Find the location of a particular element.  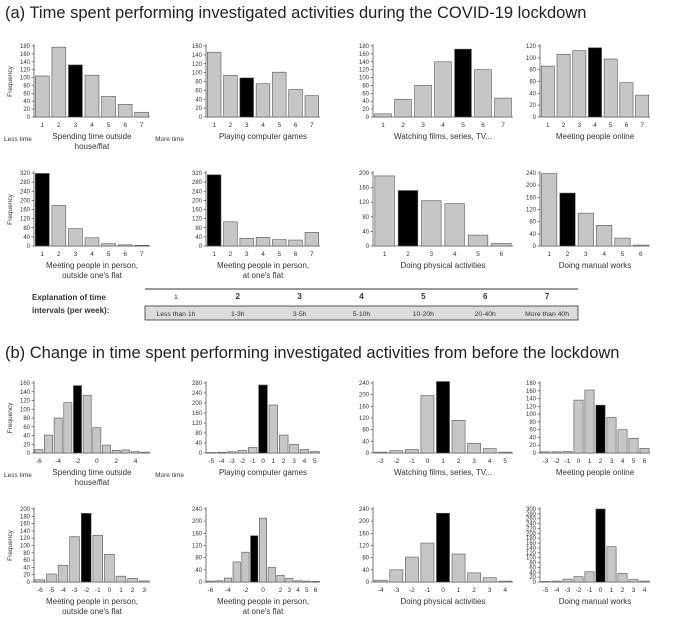

x-axis-label: Meeting people in person, is located at coordinates (263, 265).